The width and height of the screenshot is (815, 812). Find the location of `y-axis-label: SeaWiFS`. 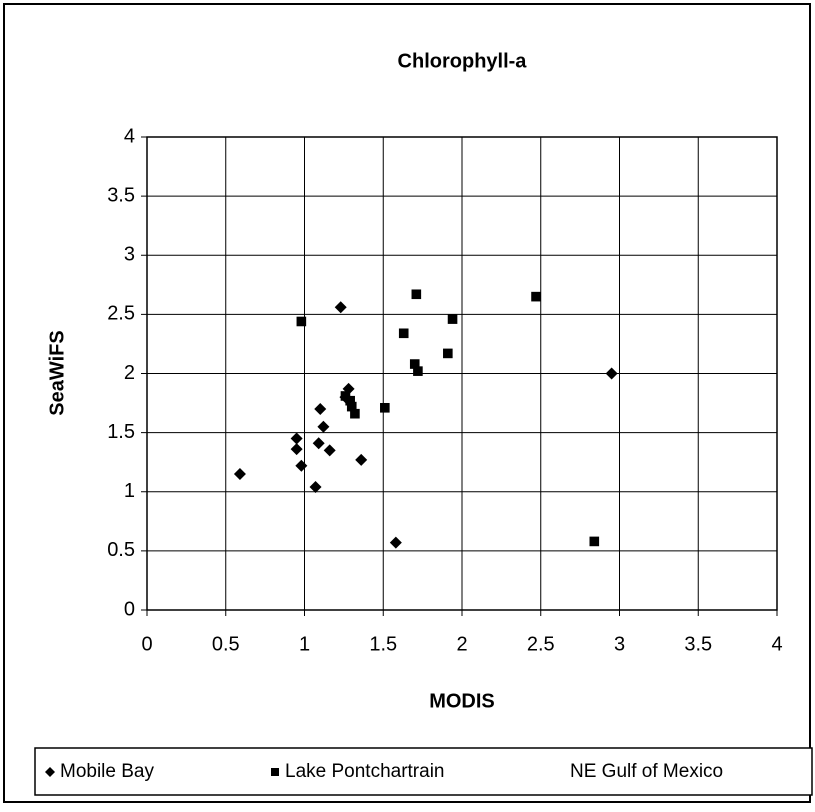

y-axis-label: SeaWiFS is located at coordinates (57, 372).